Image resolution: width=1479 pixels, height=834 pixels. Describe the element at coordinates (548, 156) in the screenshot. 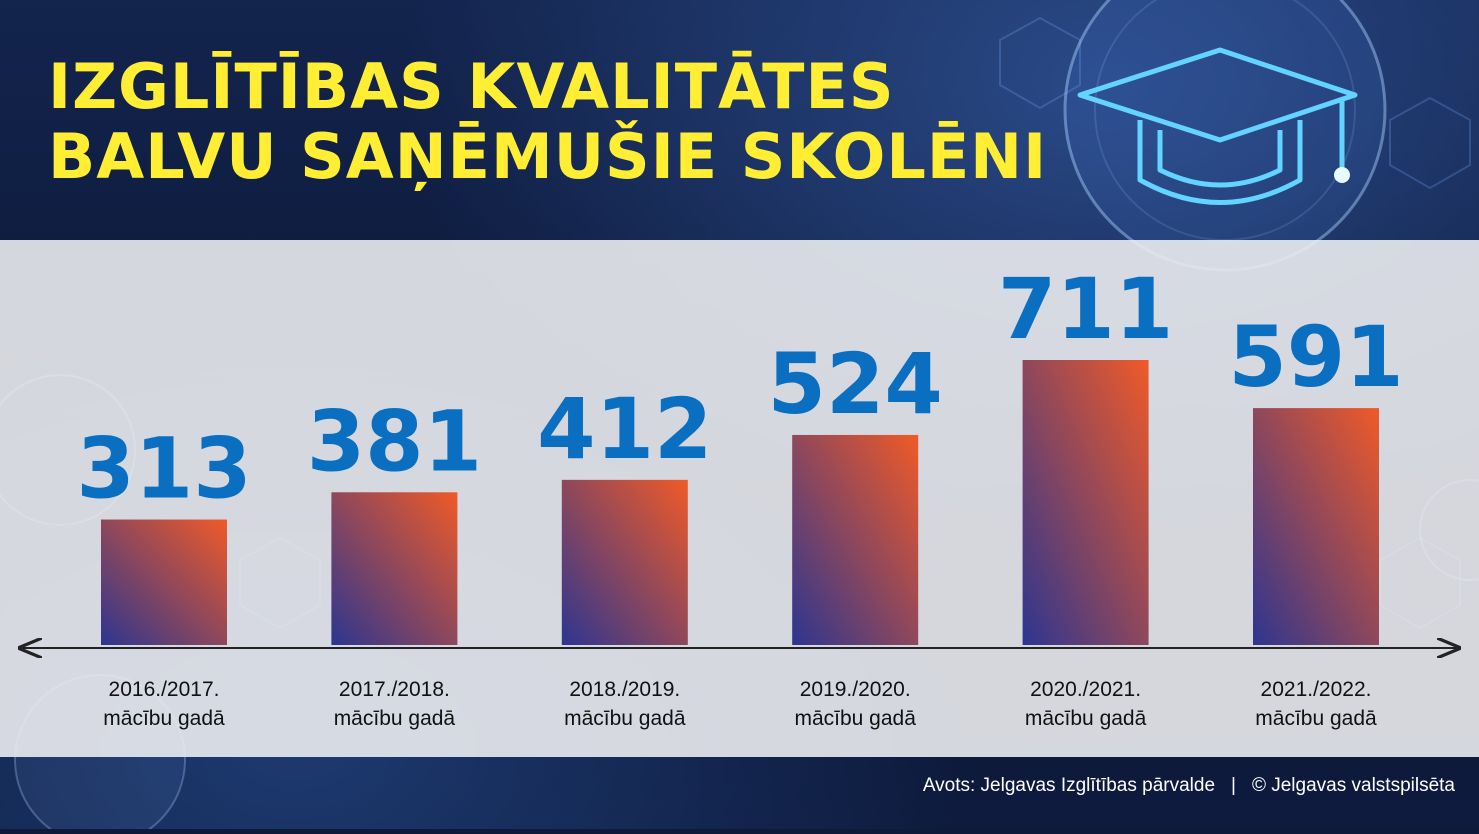

I see `title-line-2: BALVU SAŅĒMUŠIE SKOLĒNI` at that location.